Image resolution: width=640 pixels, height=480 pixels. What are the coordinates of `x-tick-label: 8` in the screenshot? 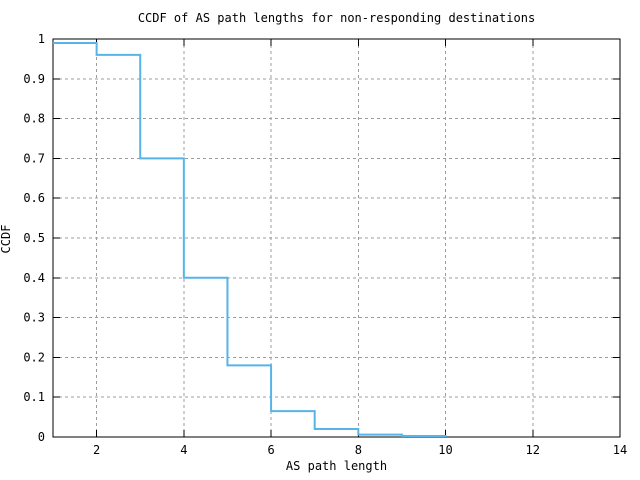 It's located at (358, 450).